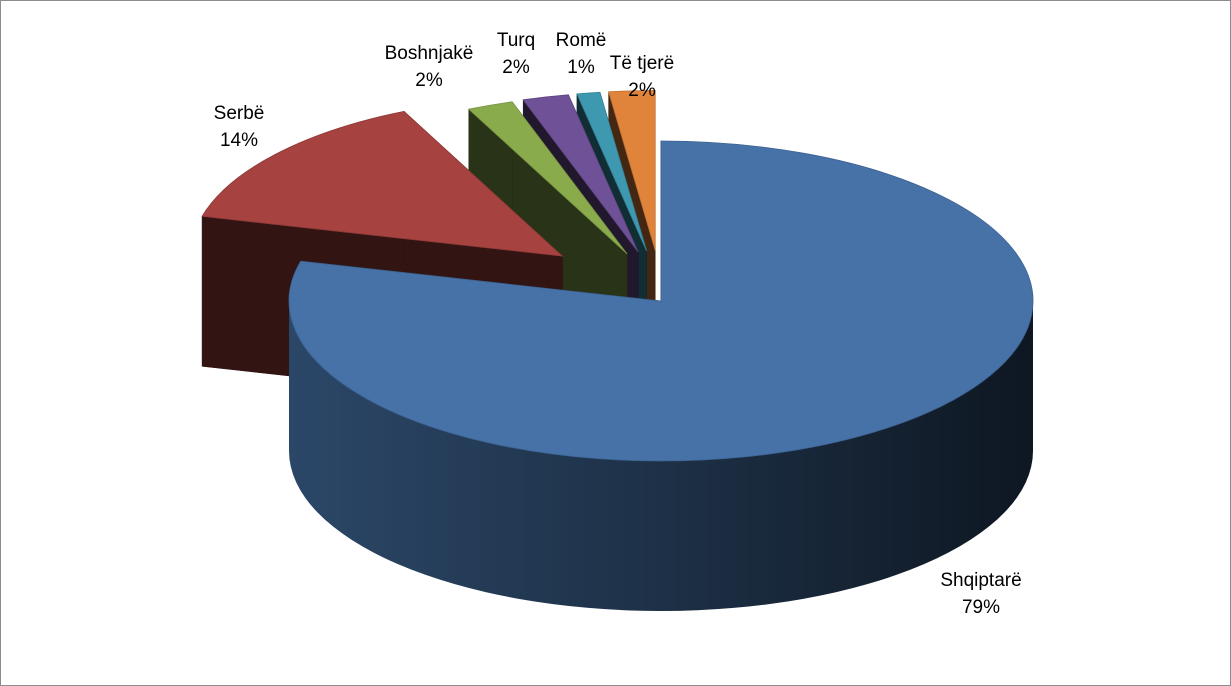 Image resolution: width=1231 pixels, height=686 pixels. Describe the element at coordinates (642, 77) in the screenshot. I see `slice-label-6: Të tjerë 2%` at that location.